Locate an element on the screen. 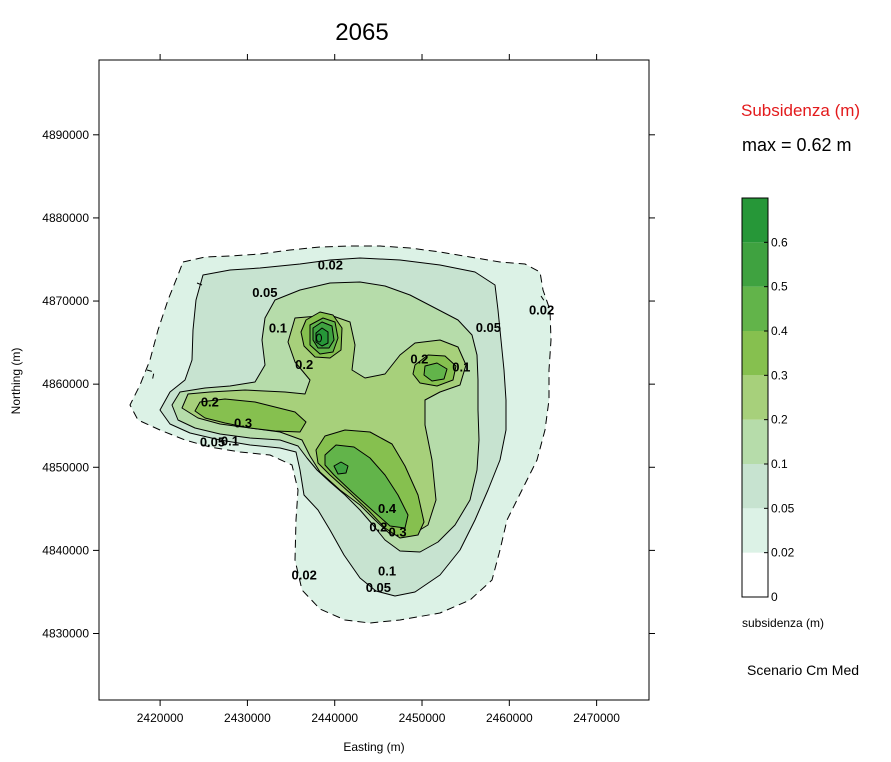 The width and height of the screenshot is (891, 762). y-tick-label: 4880000 is located at coordinates (65, 218).